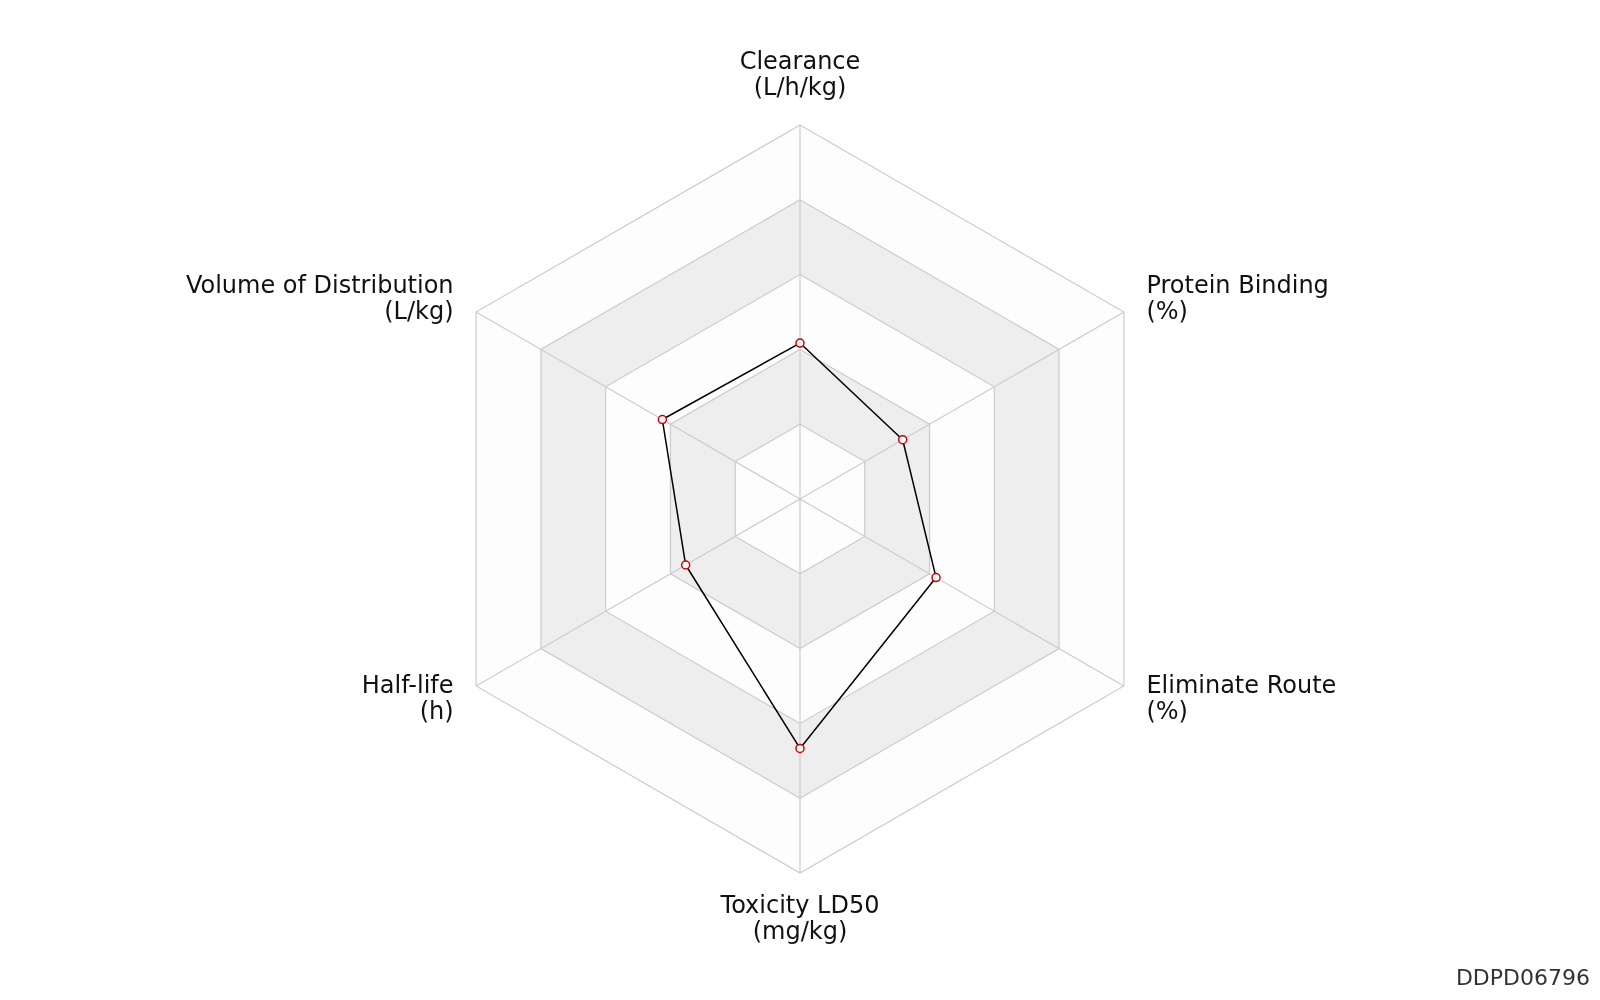 The image size is (1600, 1000). I want to click on spoke-label: Clearance (L/h/kg), so click(800, 74).